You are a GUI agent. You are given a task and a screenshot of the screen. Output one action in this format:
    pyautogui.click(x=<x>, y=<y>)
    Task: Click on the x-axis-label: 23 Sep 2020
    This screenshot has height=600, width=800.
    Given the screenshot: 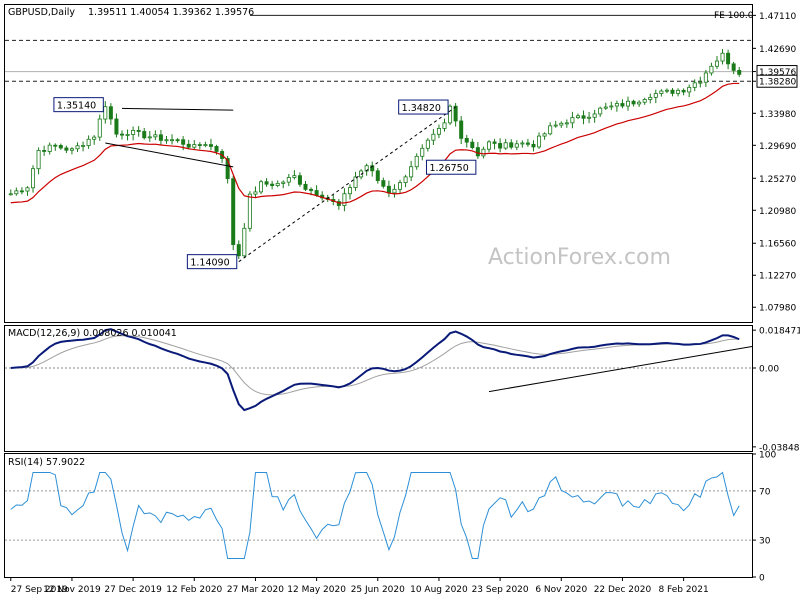 What is the action you would take?
    pyautogui.click(x=500, y=586)
    